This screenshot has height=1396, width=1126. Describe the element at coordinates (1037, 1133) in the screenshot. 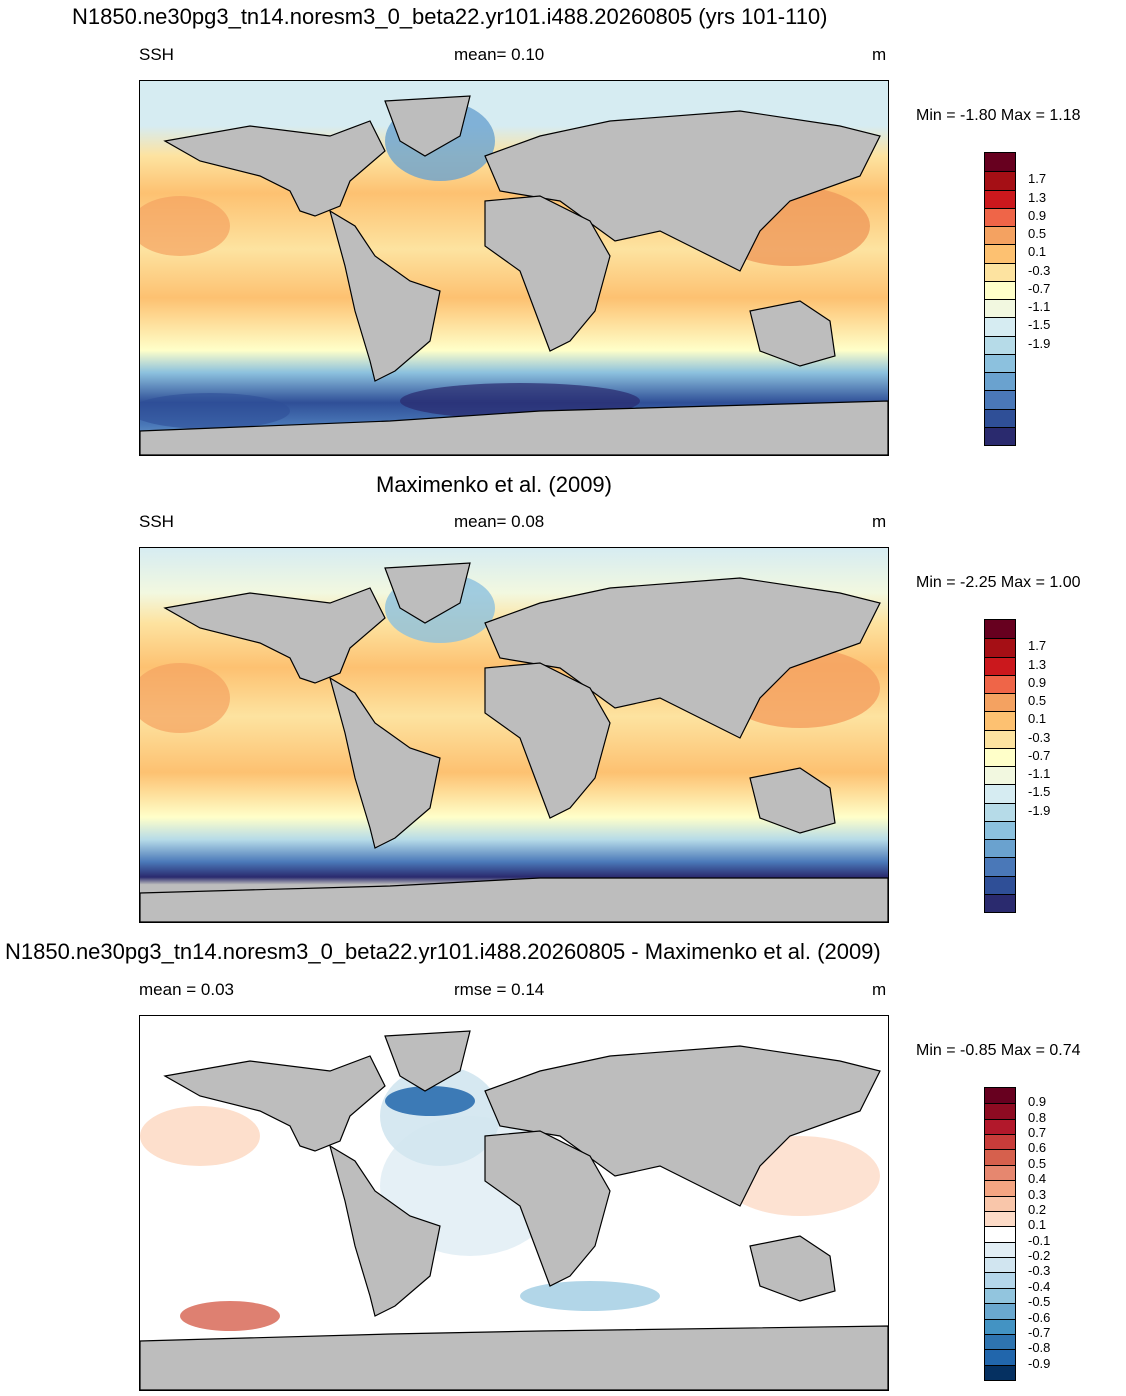

I see `colorbar-tick-label: 0.7` at that location.